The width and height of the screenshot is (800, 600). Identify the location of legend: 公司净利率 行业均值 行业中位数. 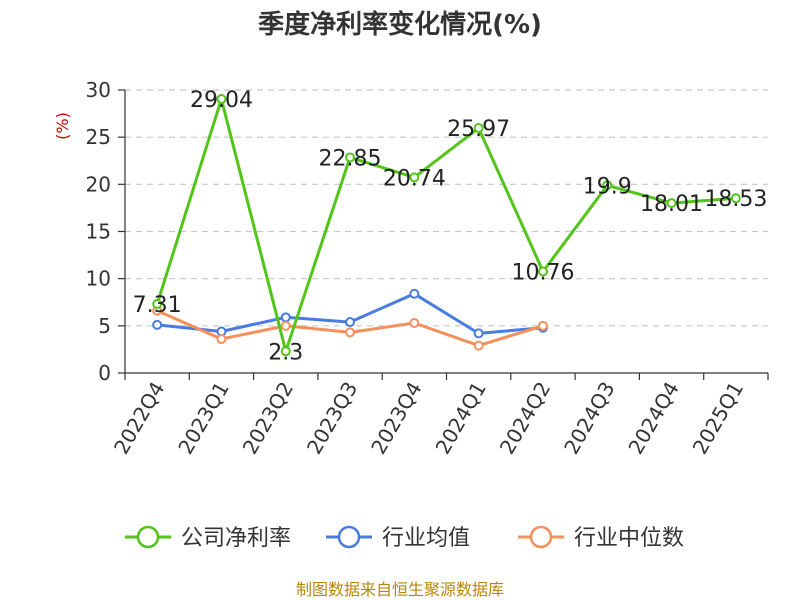
(404, 538).